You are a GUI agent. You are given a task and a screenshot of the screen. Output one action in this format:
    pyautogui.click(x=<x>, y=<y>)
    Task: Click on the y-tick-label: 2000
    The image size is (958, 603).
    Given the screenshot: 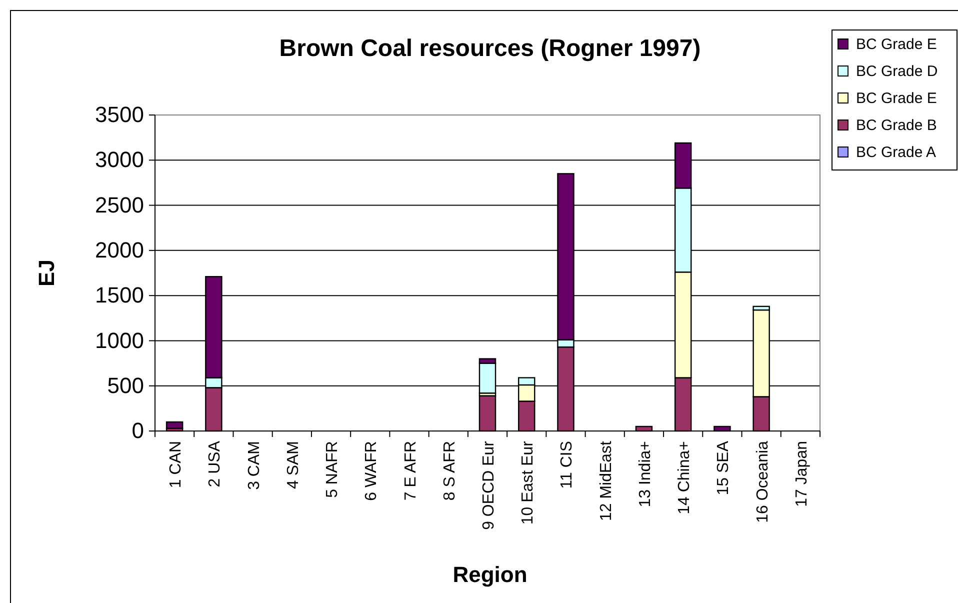 What is the action you would take?
    pyautogui.click(x=119, y=249)
    